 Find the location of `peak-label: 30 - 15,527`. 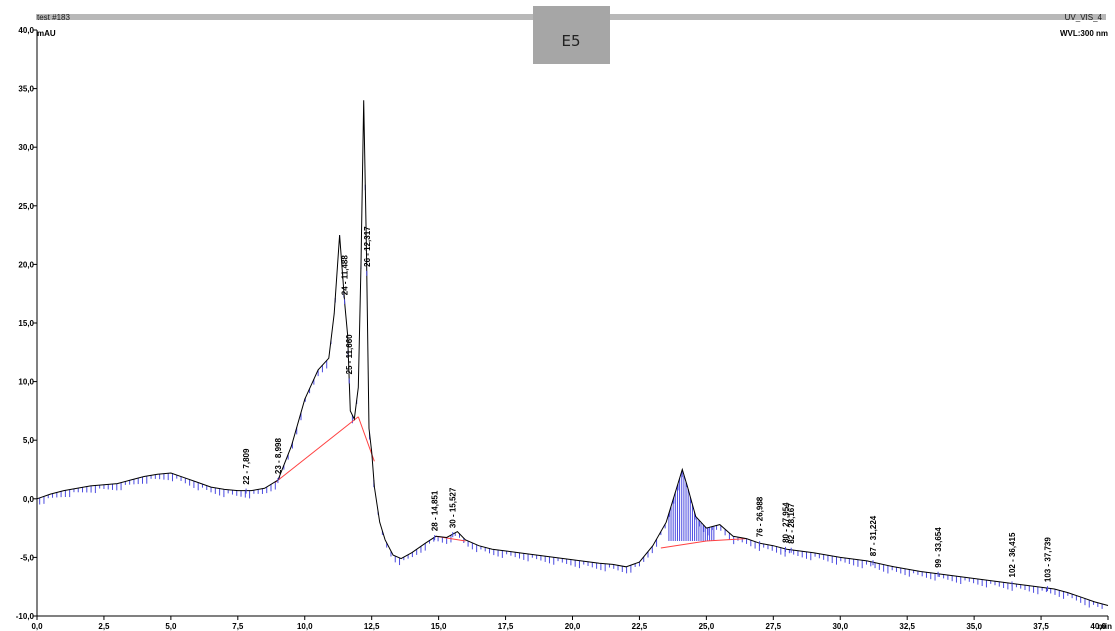

peak-label: 30 - 15,527 is located at coordinates (453, 507).